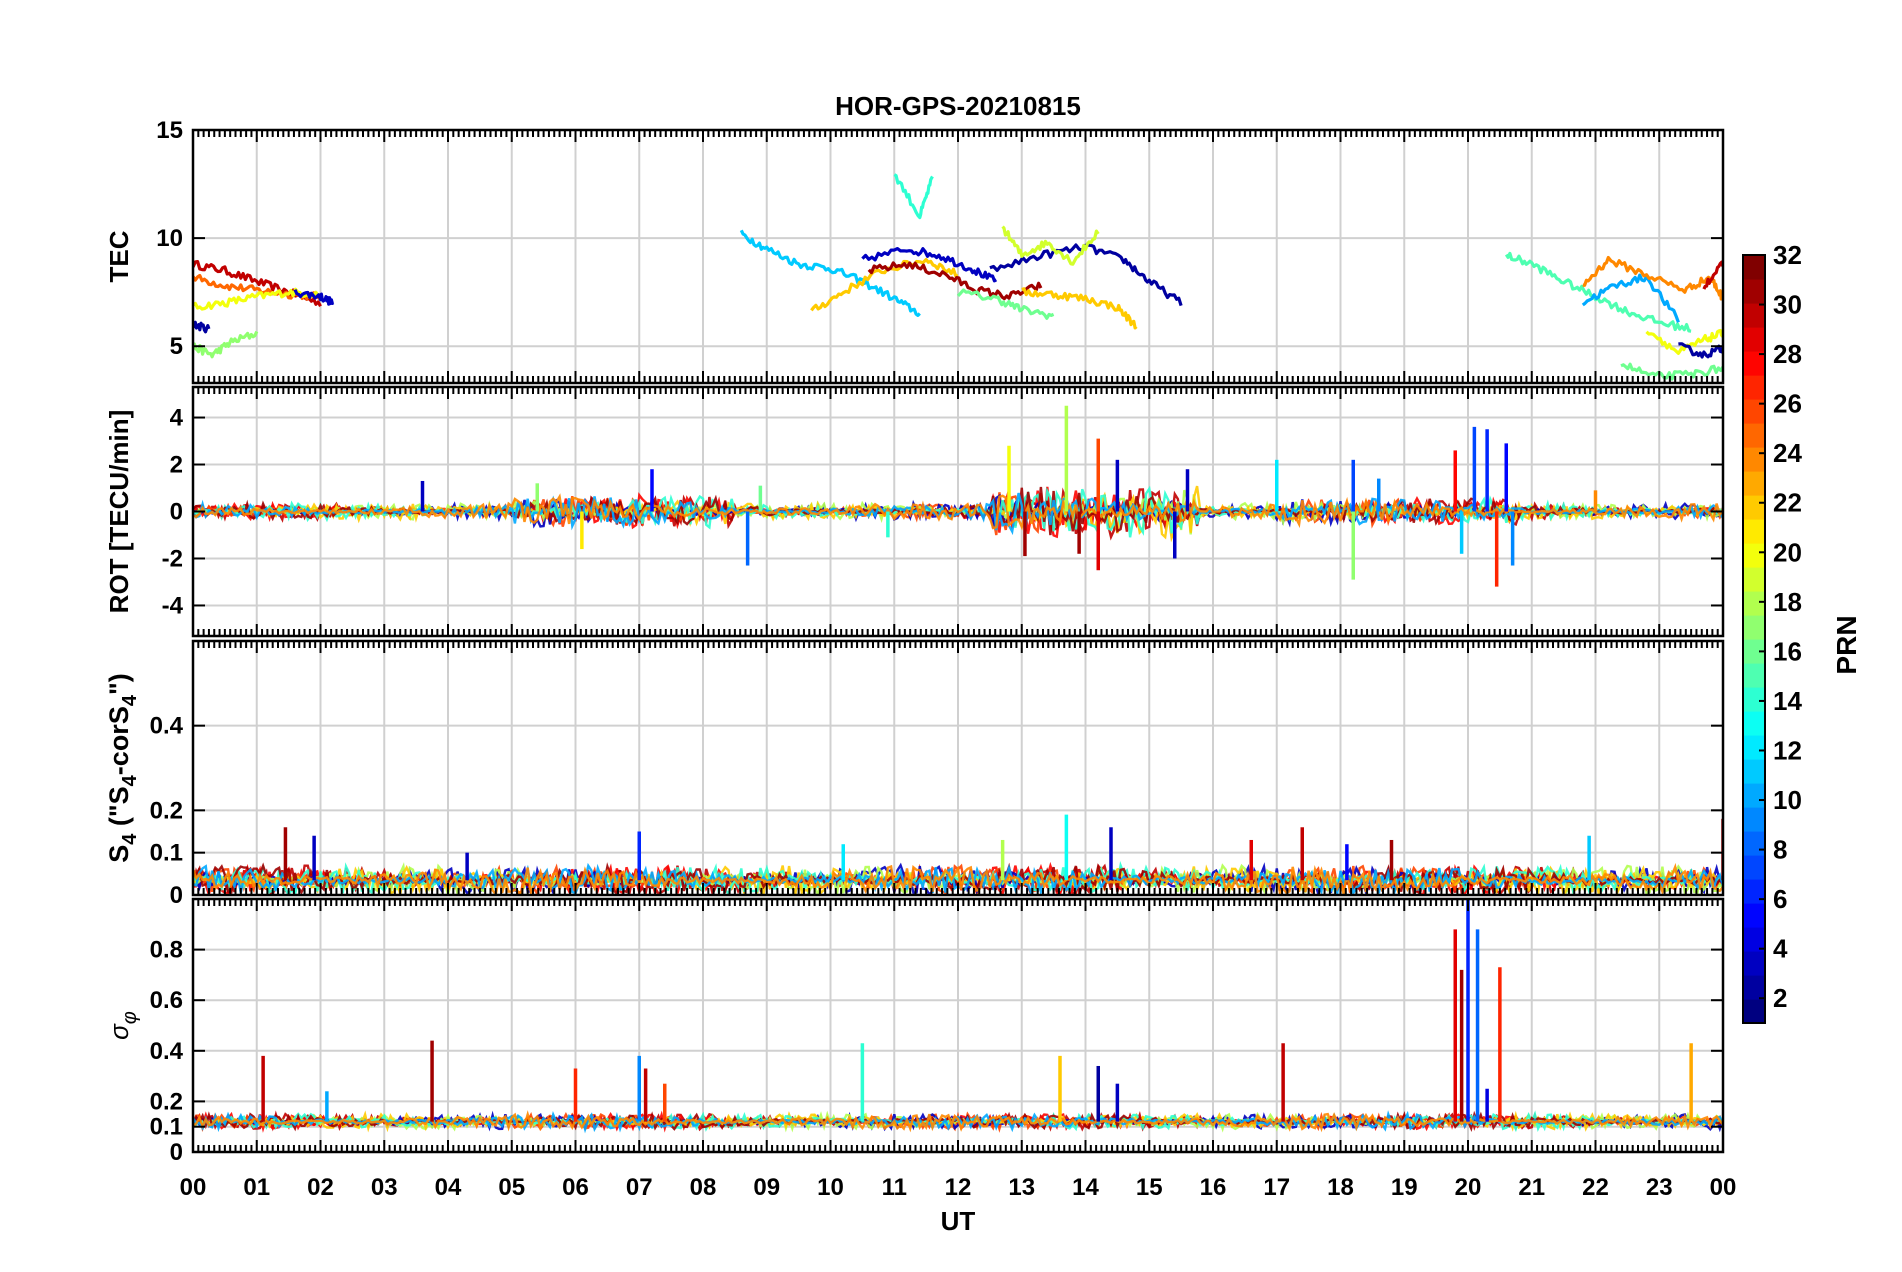 This screenshot has width=1902, height=1272. I want to click on y-tick-label: -4, so click(173, 605).